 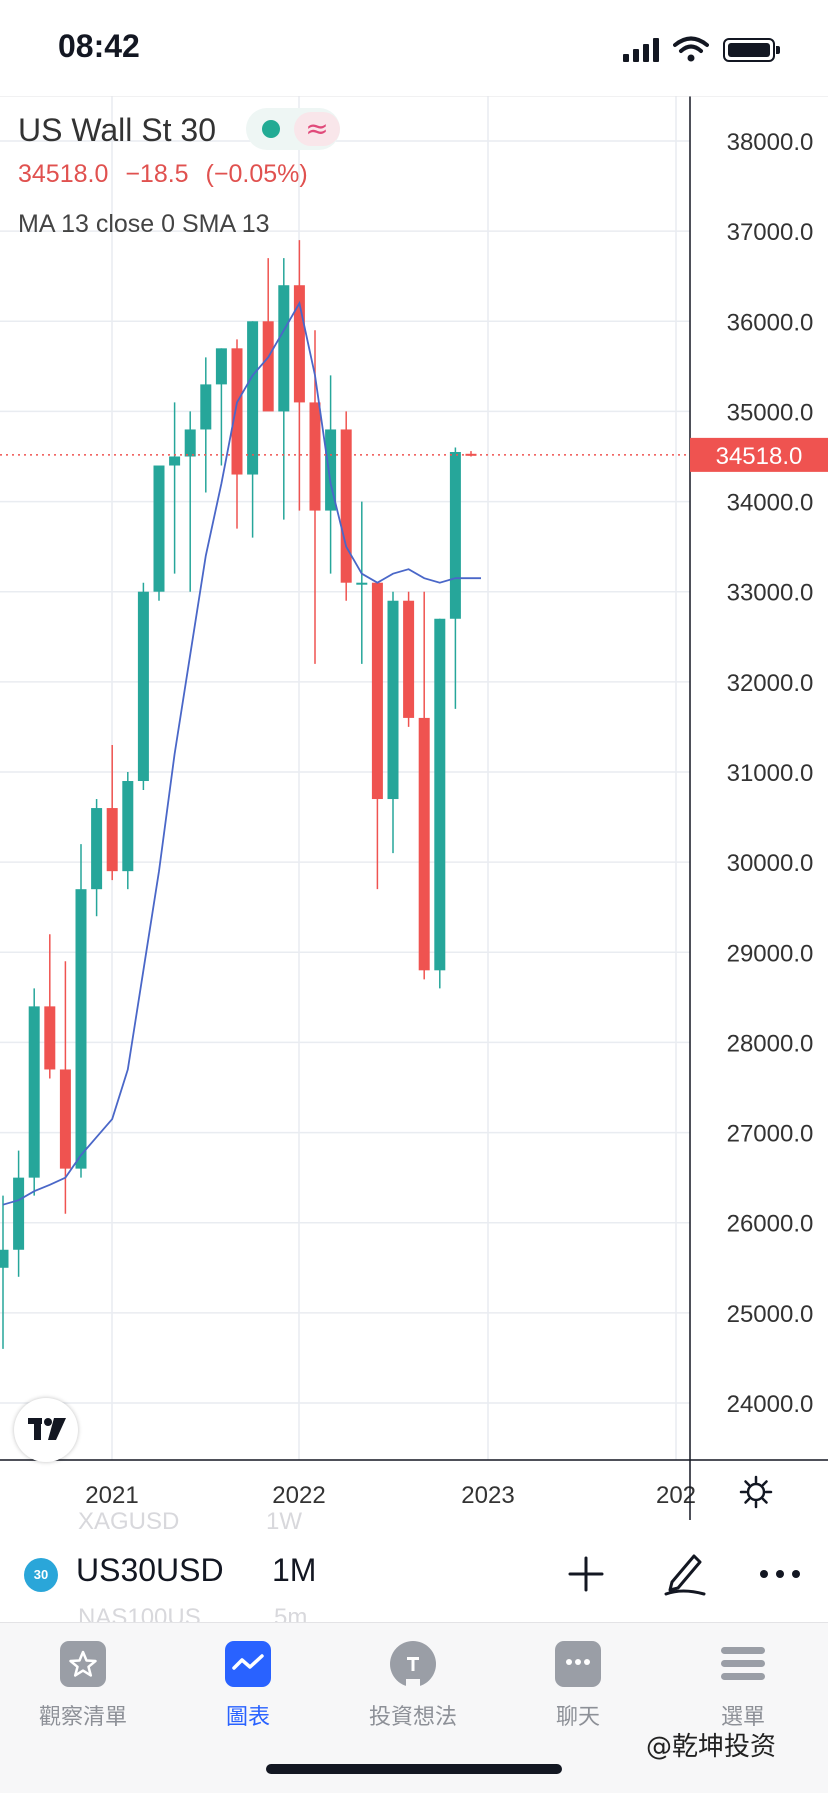 I want to click on watermark: @乾坤投资, so click(x=711, y=1747).